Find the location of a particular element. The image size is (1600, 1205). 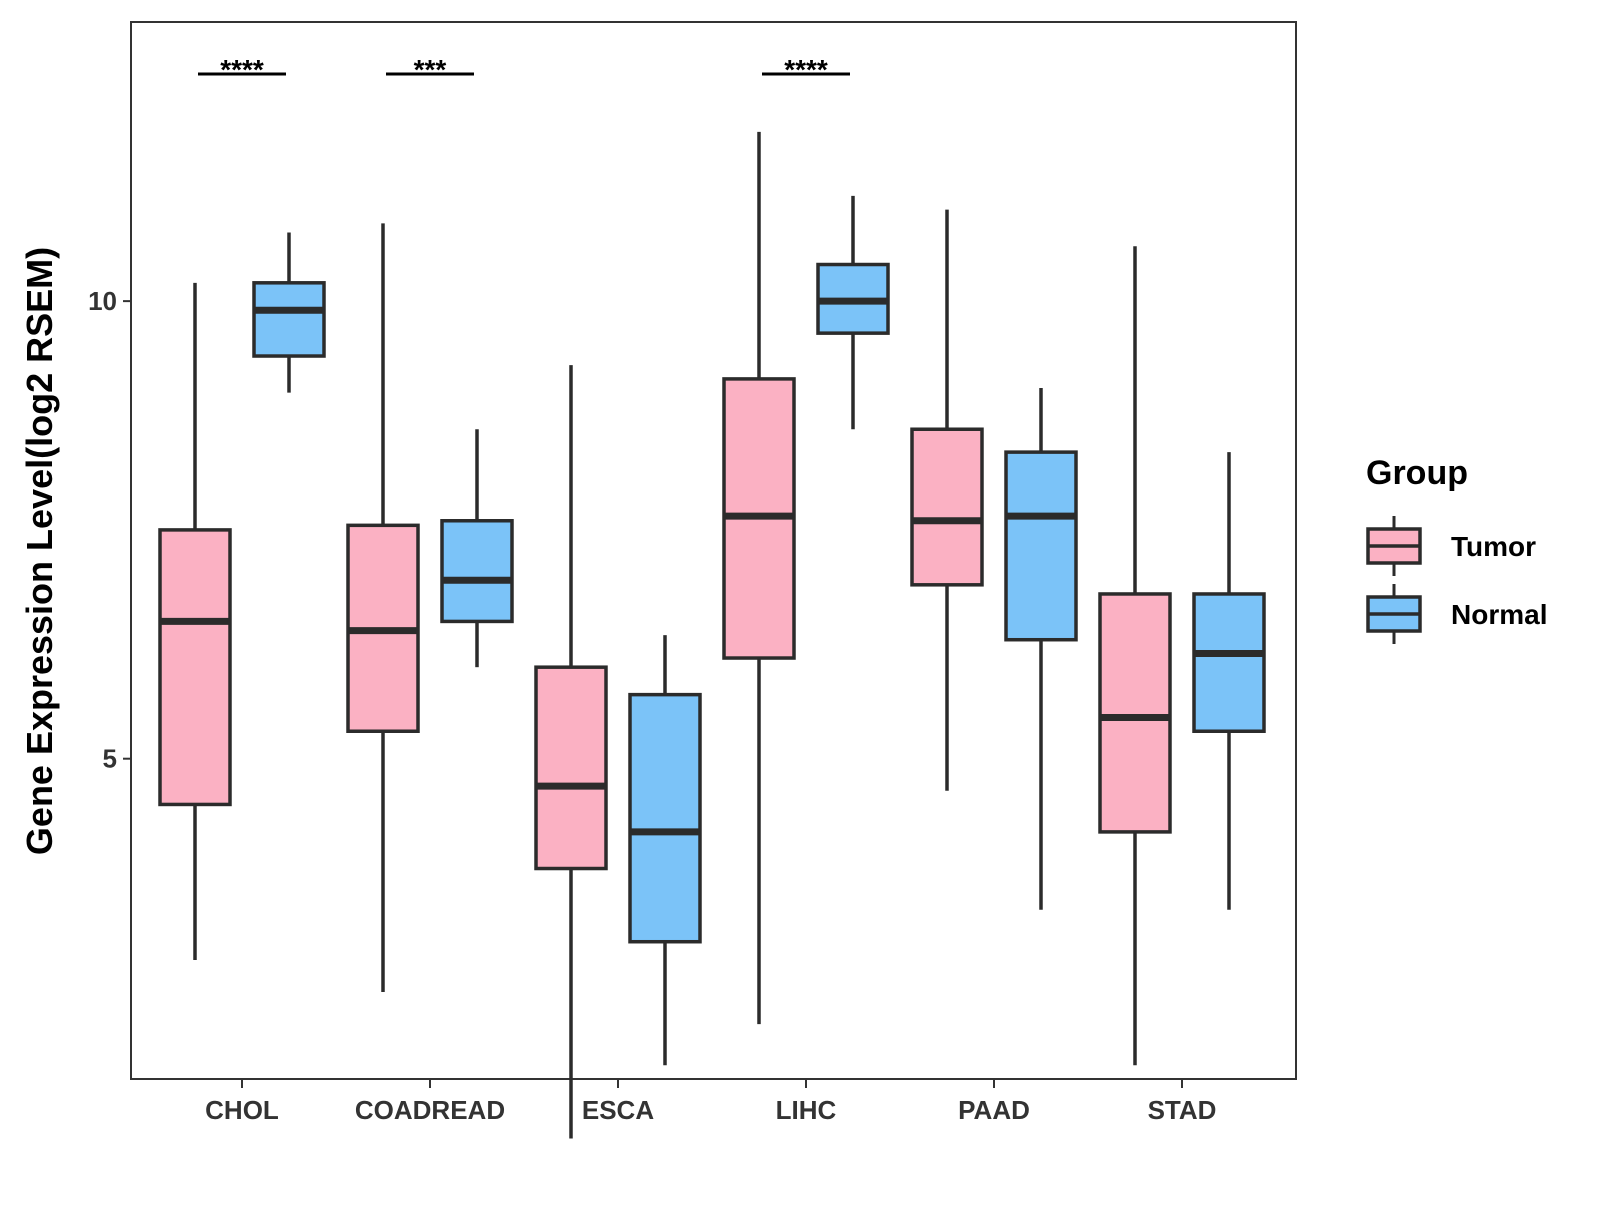

box-body-normal-esca is located at coordinates (665, 818).